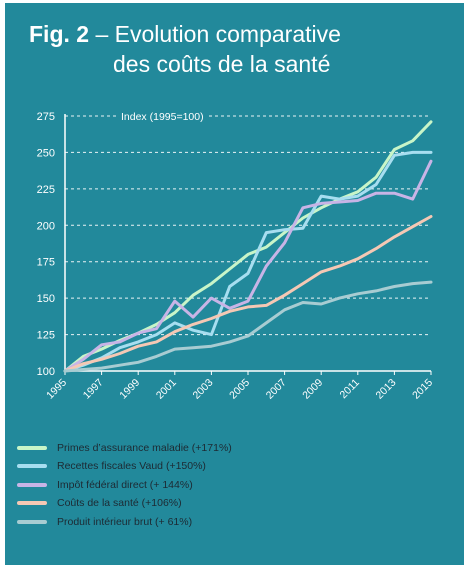 This screenshot has width=470, height=570. I want to click on legend-label: Coûts de la santé (+106%), so click(119, 503).